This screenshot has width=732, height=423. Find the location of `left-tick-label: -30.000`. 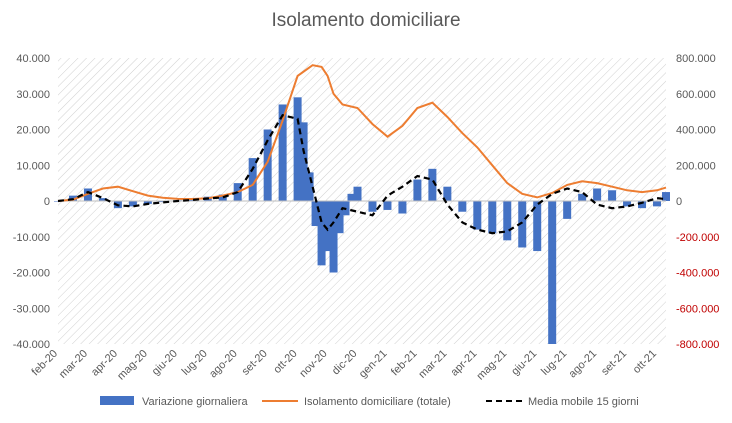

left-tick-label: -30.000 is located at coordinates (31, 309).